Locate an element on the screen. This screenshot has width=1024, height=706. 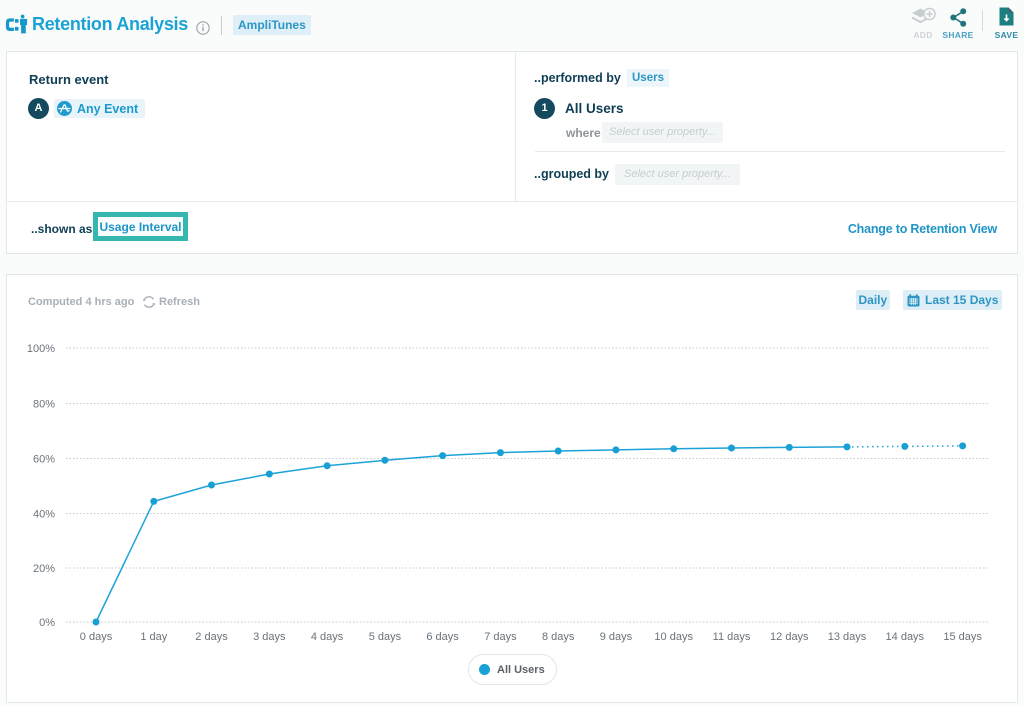
svg-text: 8 days is located at coordinates (558, 637).